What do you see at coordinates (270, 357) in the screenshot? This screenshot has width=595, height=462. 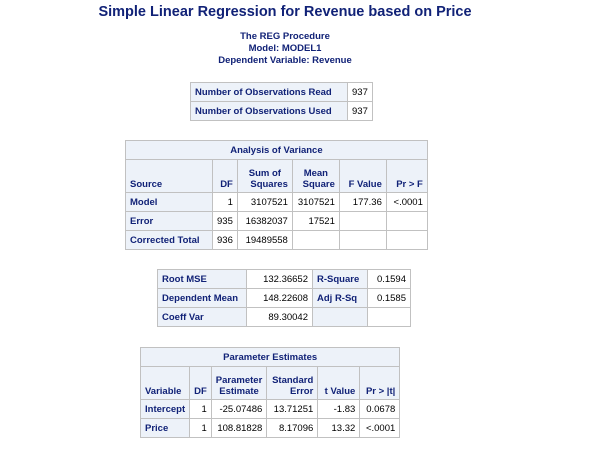 I see `params-caption: Parameter Estimates` at bounding box center [270, 357].